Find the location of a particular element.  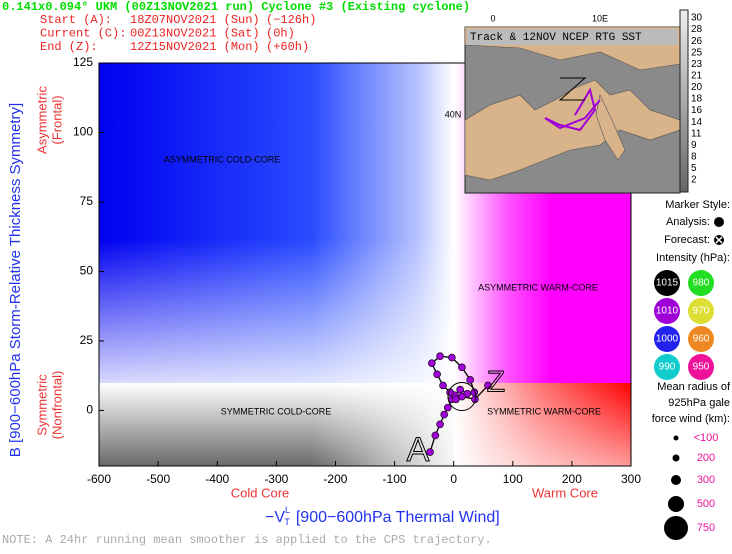

colorbar-label: 8 is located at coordinates (694, 156).